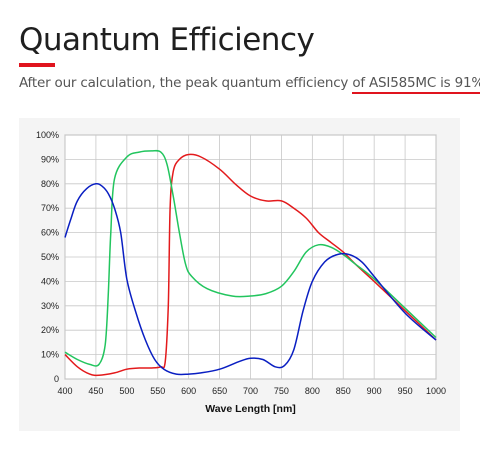 This screenshot has height=459, width=480. Describe the element at coordinates (37, 65) in the screenshot. I see `title-underline` at that location.